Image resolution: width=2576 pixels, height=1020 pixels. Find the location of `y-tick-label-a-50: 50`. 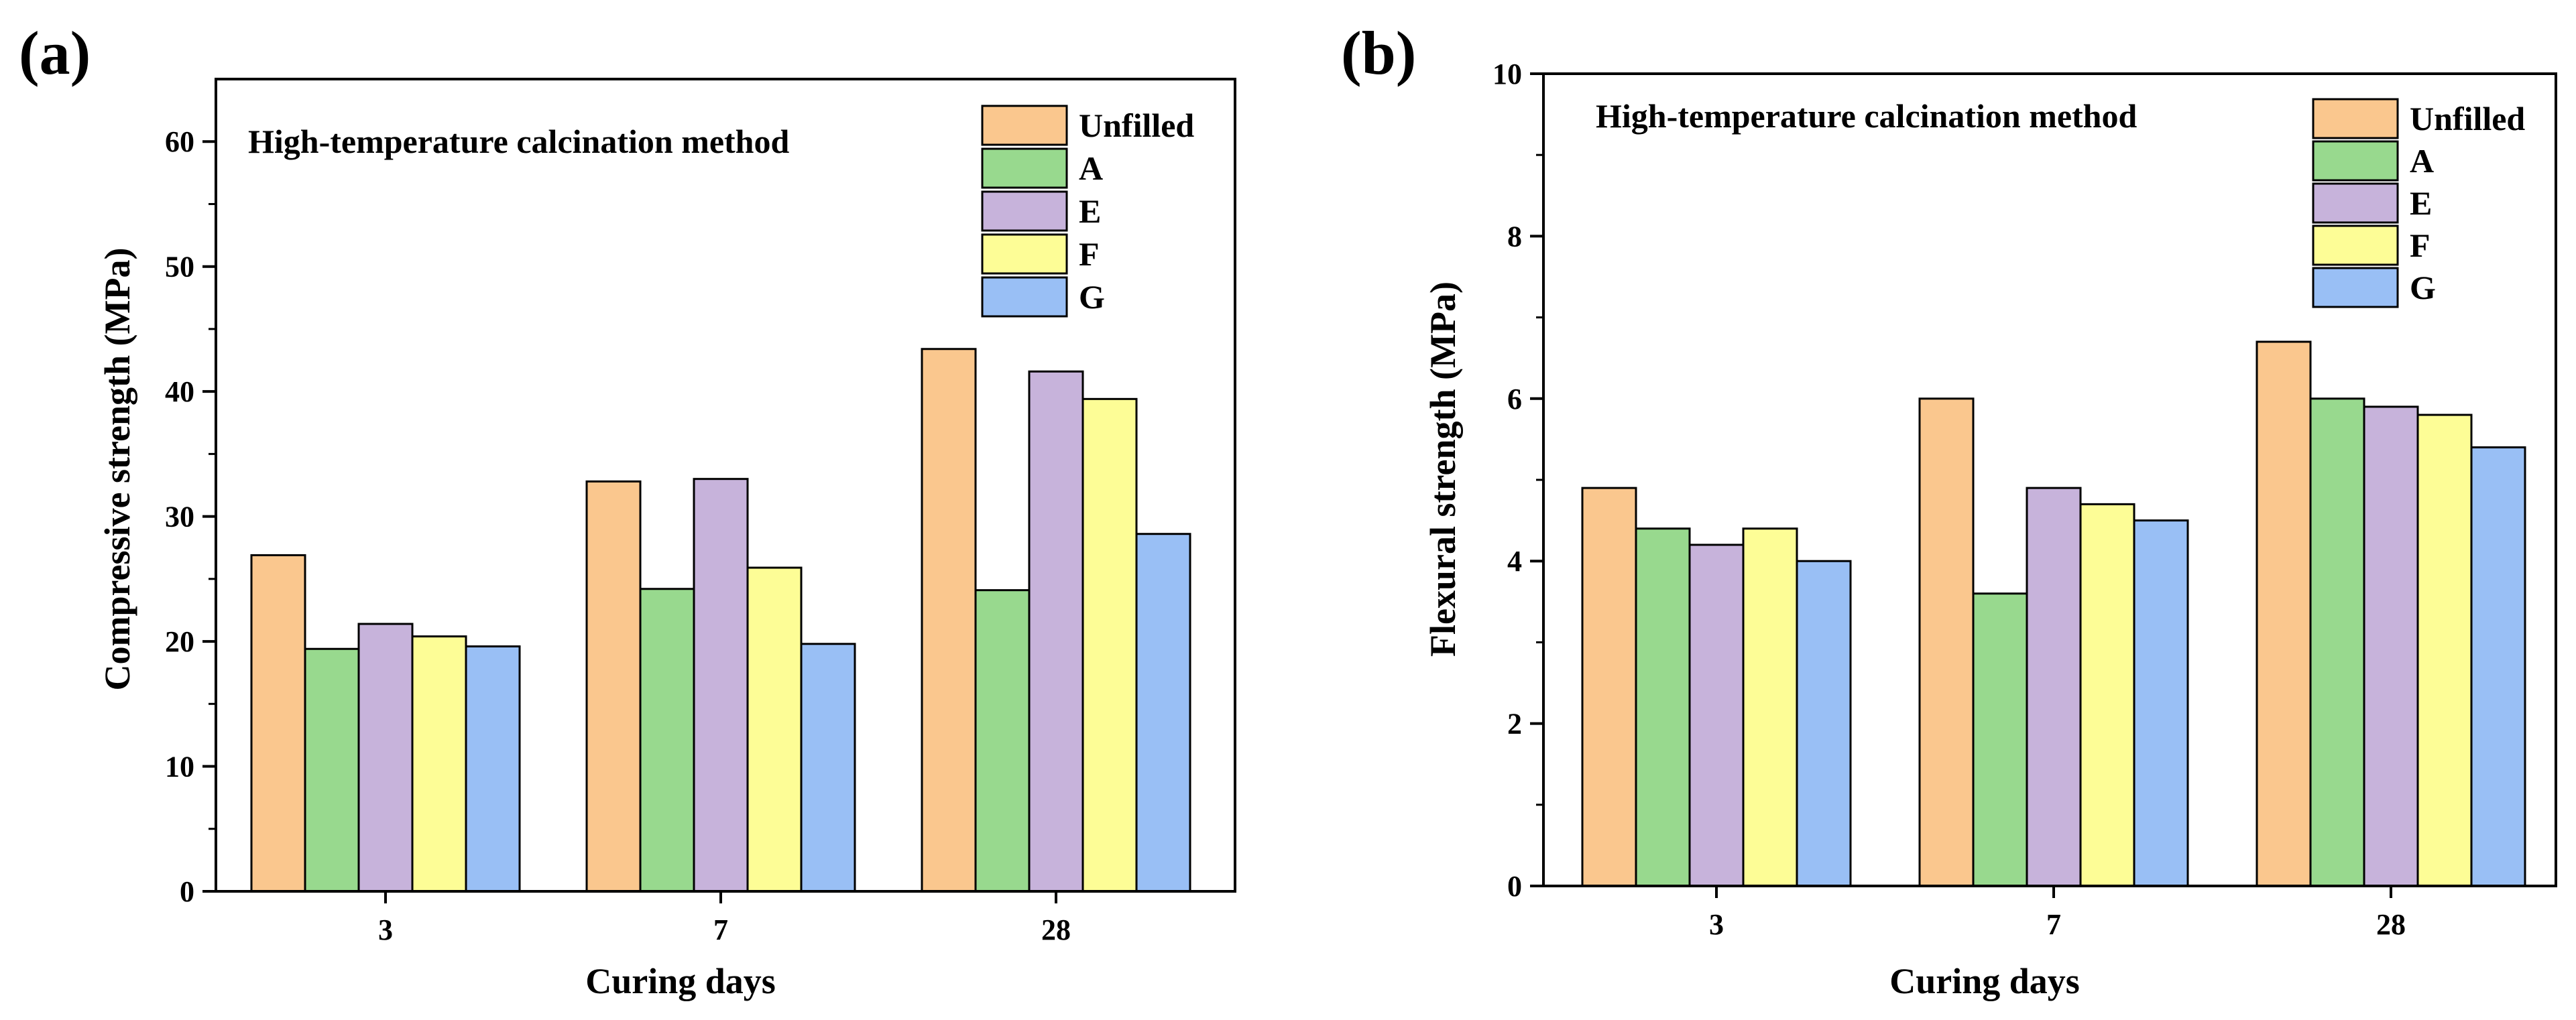

y-tick-label-a-50: 50 is located at coordinates (179, 267).